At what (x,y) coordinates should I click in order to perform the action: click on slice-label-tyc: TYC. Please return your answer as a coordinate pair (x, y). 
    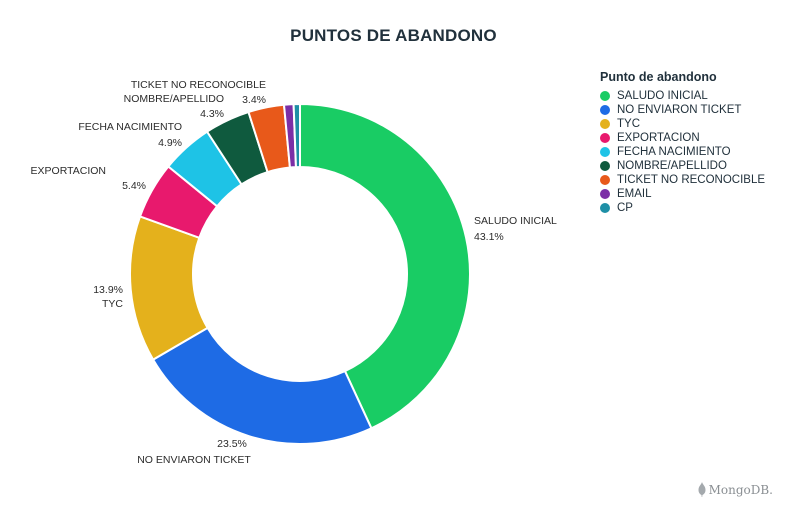
    Looking at the image, I should click on (112, 304).